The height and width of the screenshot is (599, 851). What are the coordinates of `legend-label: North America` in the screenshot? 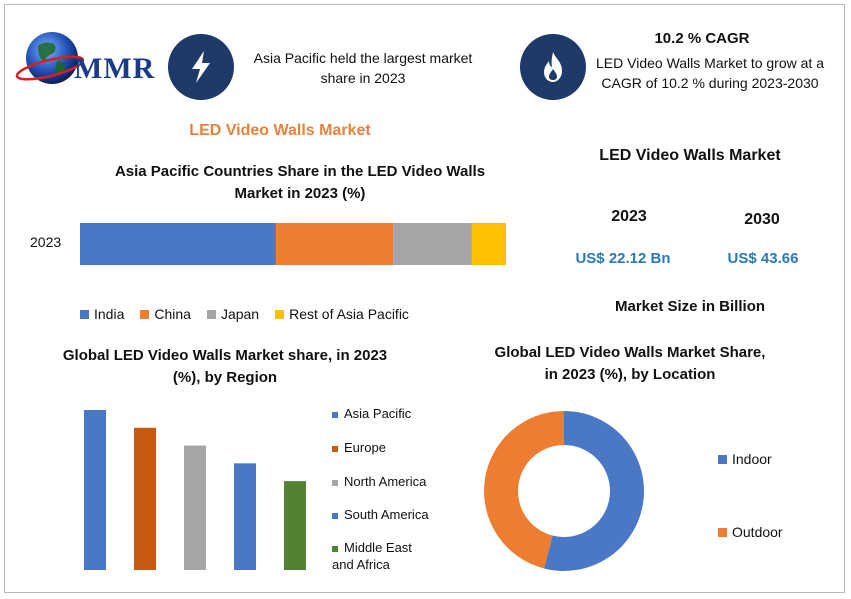 It's located at (385, 481).